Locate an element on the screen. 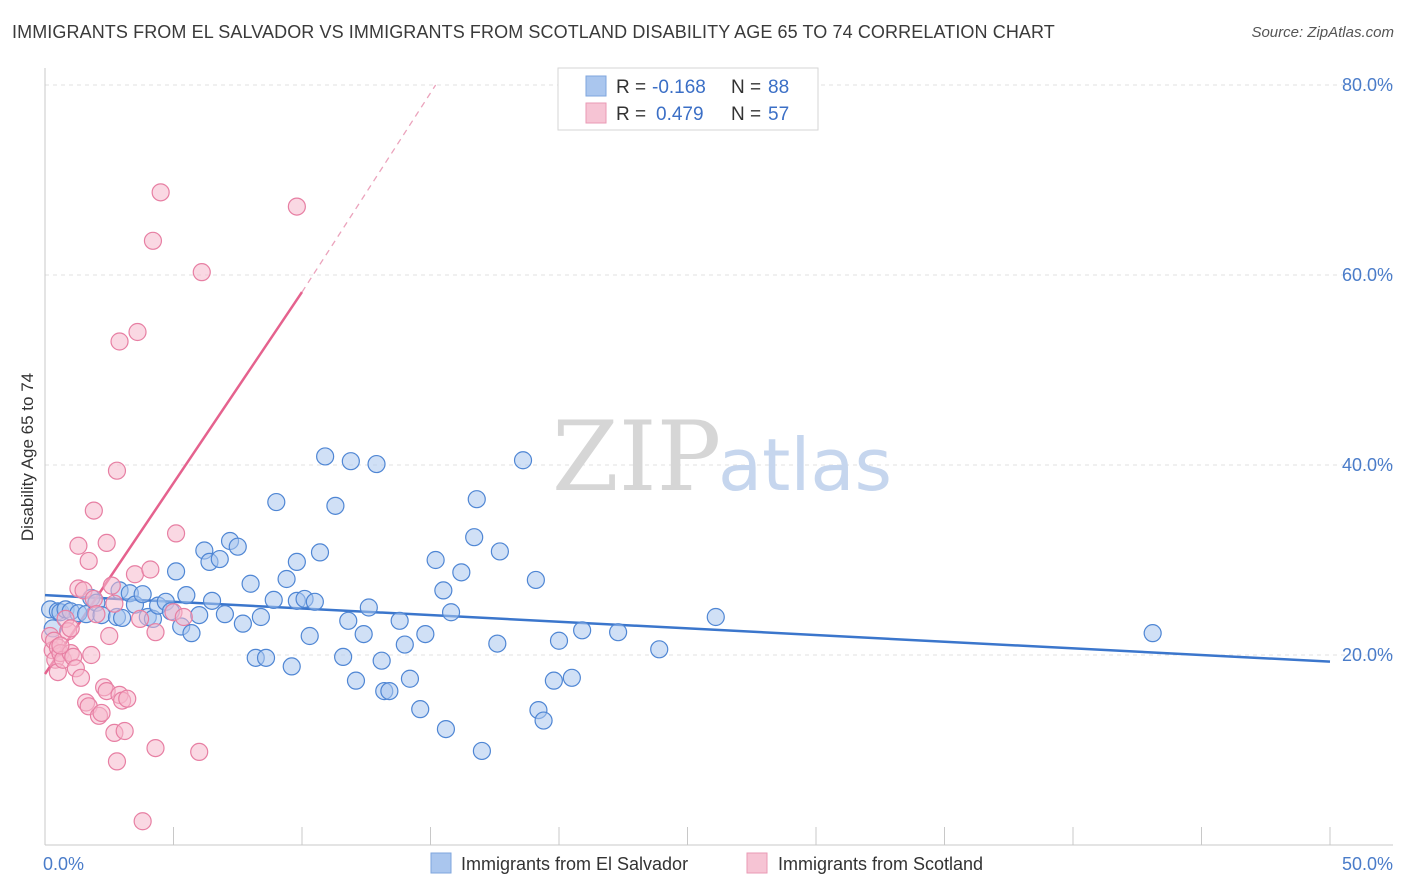  legend-r-value-1: -0.168 is located at coordinates (679, 87).